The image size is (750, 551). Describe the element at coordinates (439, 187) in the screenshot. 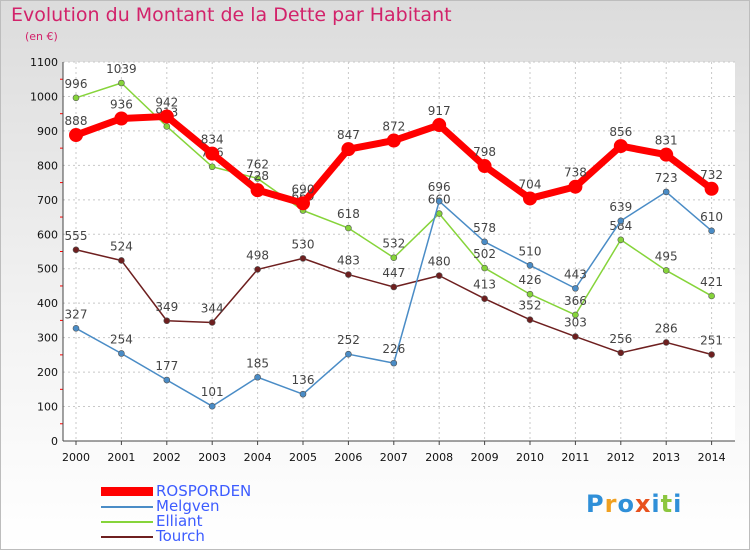

I see `data-label-melgven-2008: 696` at that location.